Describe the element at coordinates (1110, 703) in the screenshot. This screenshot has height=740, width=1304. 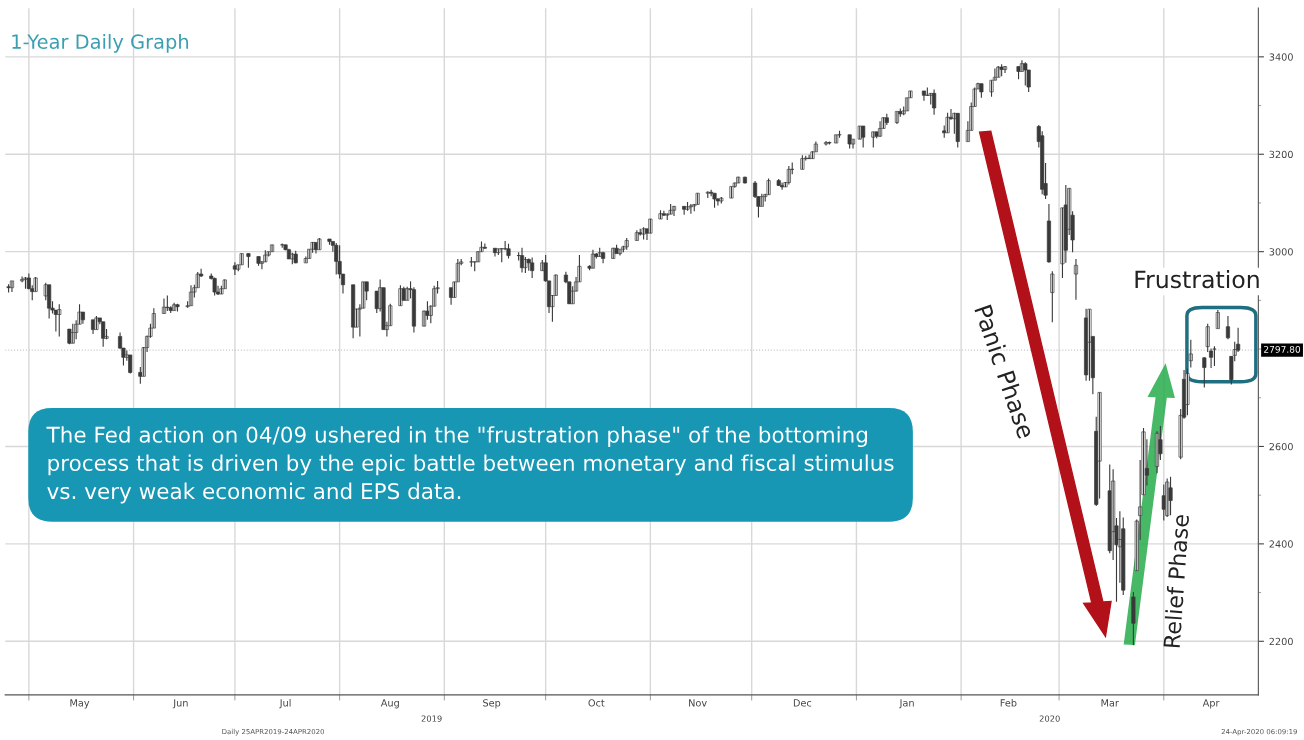
I see `x-tick-label: Mar` at that location.